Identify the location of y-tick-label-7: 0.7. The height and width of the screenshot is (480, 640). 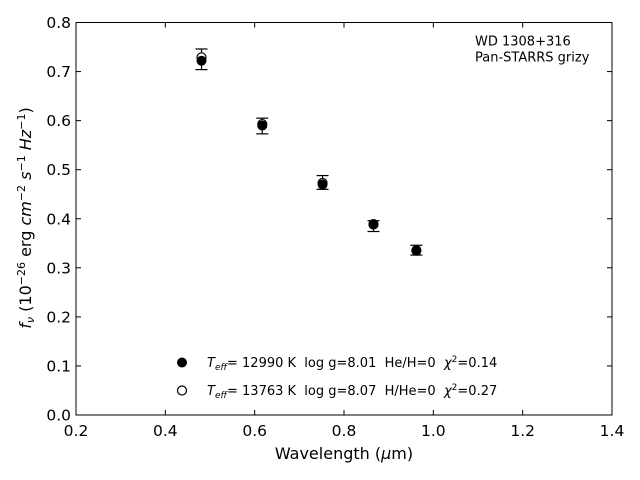
(58, 72).